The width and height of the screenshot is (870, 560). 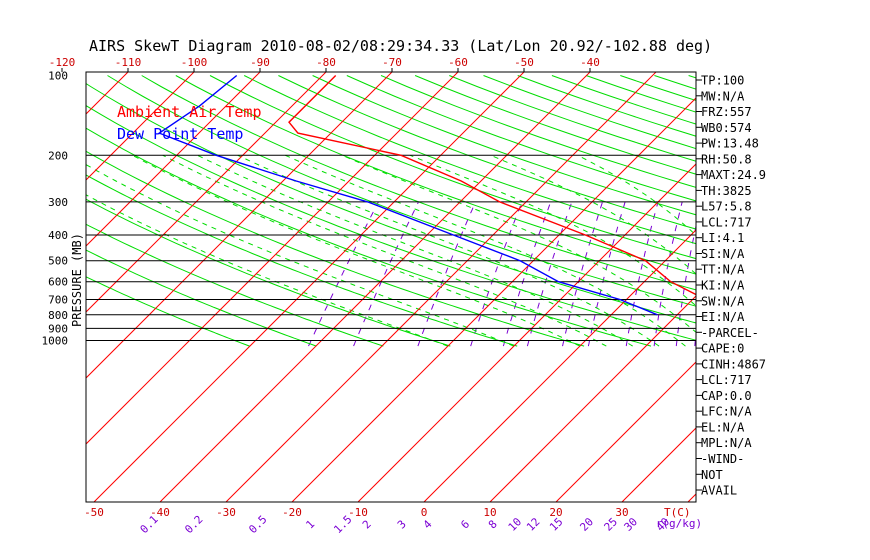 I want to click on index-panel-entry: SW:N/A, so click(x=723, y=301).